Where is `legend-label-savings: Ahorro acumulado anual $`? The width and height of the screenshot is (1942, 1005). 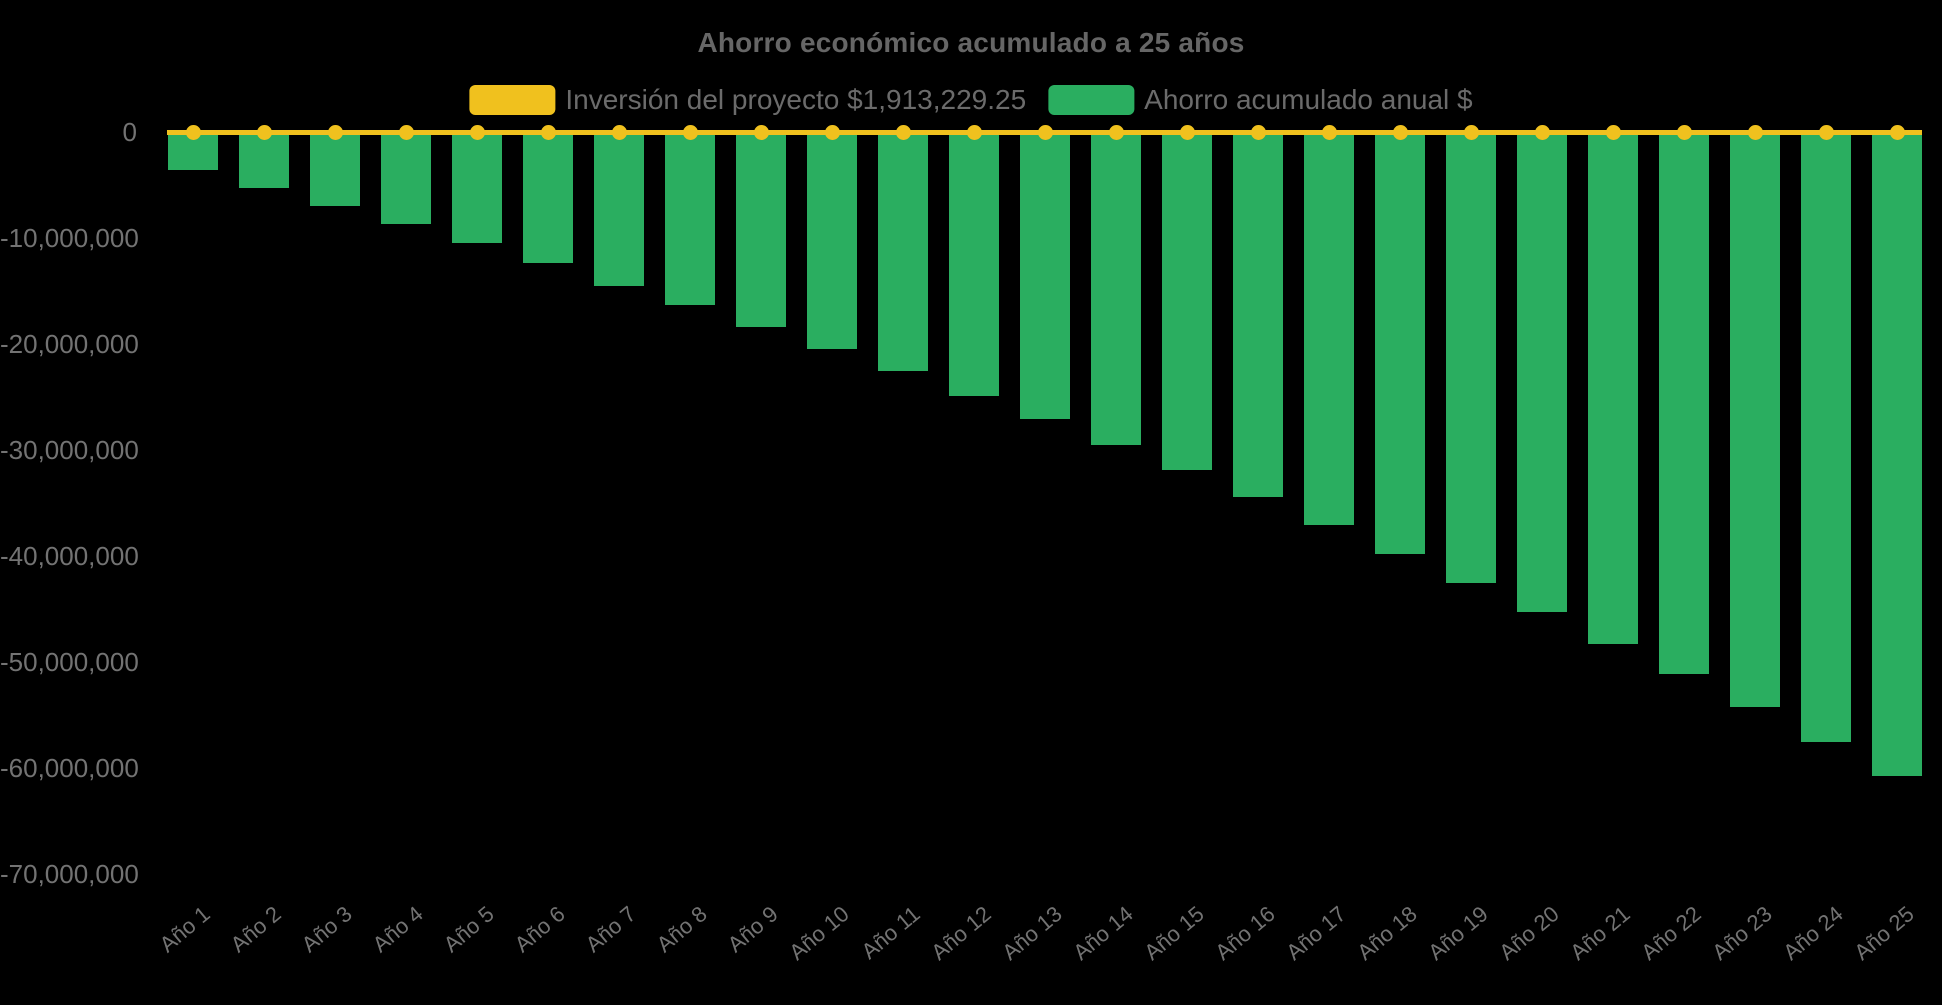
legend-label-savings: Ahorro acumulado anual $ is located at coordinates (1308, 99).